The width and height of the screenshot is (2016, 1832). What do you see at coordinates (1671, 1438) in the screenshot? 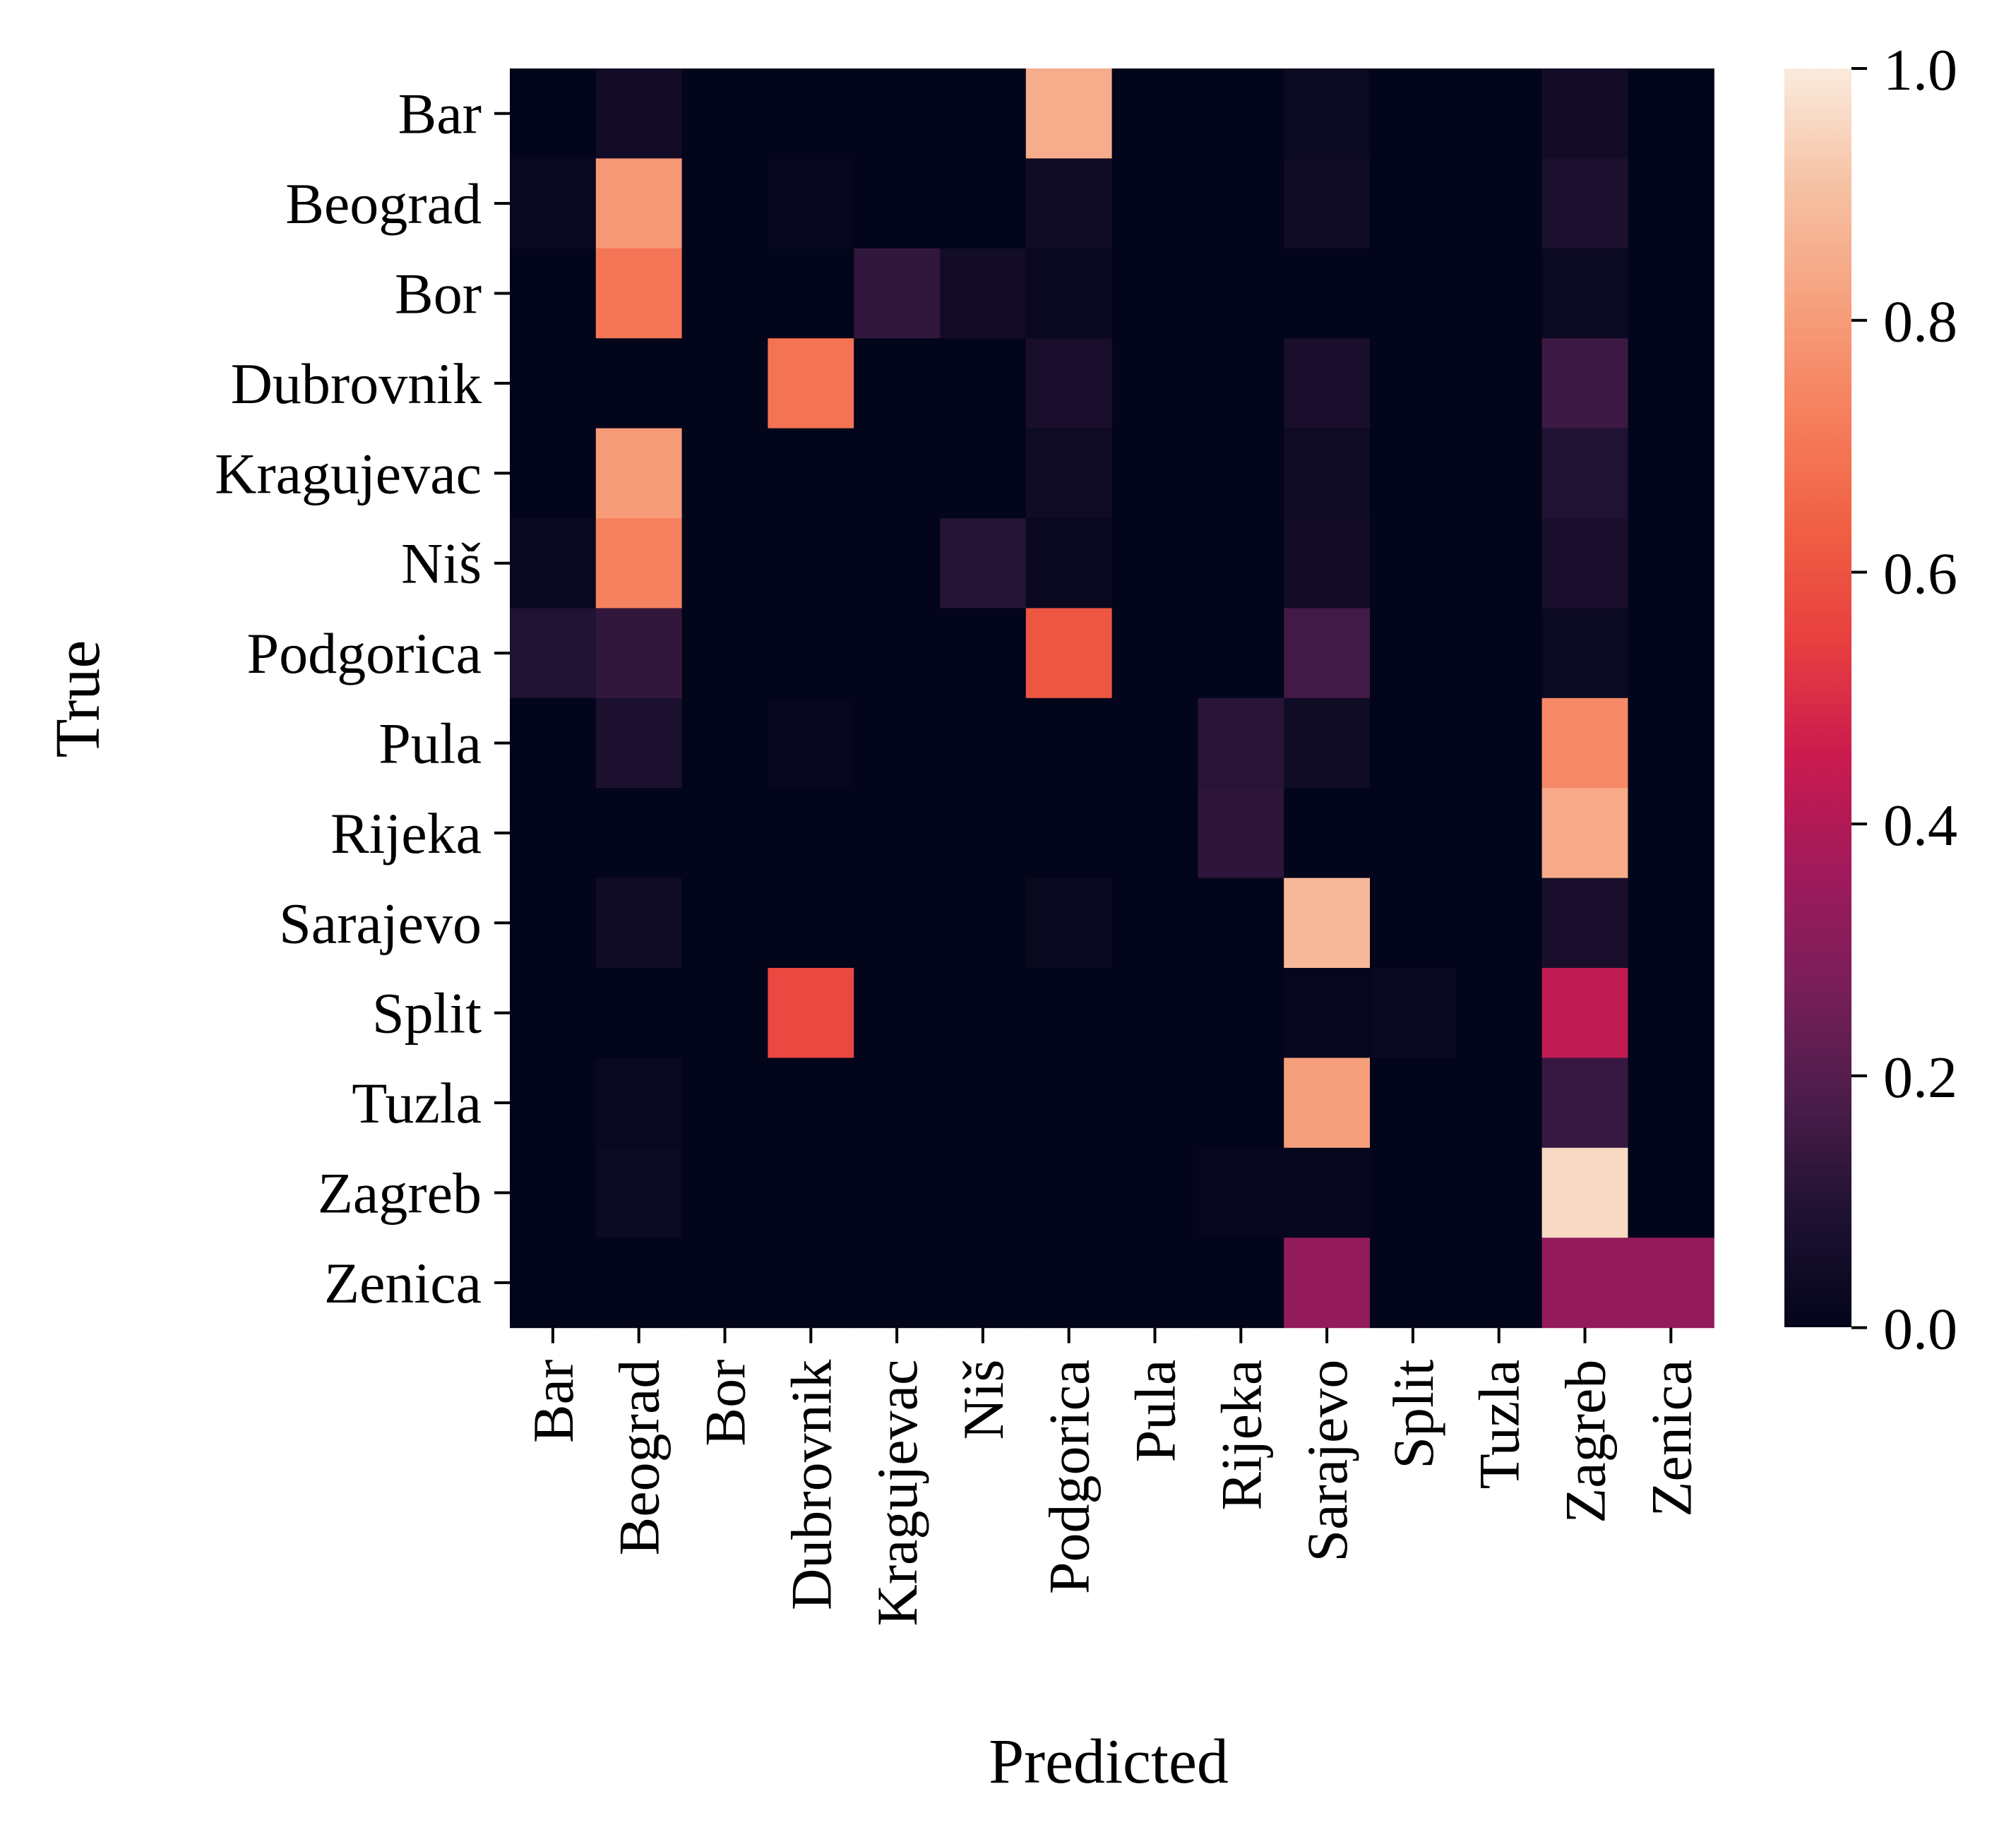
I see `x-tick-label: Zenica` at bounding box center [1671, 1438].